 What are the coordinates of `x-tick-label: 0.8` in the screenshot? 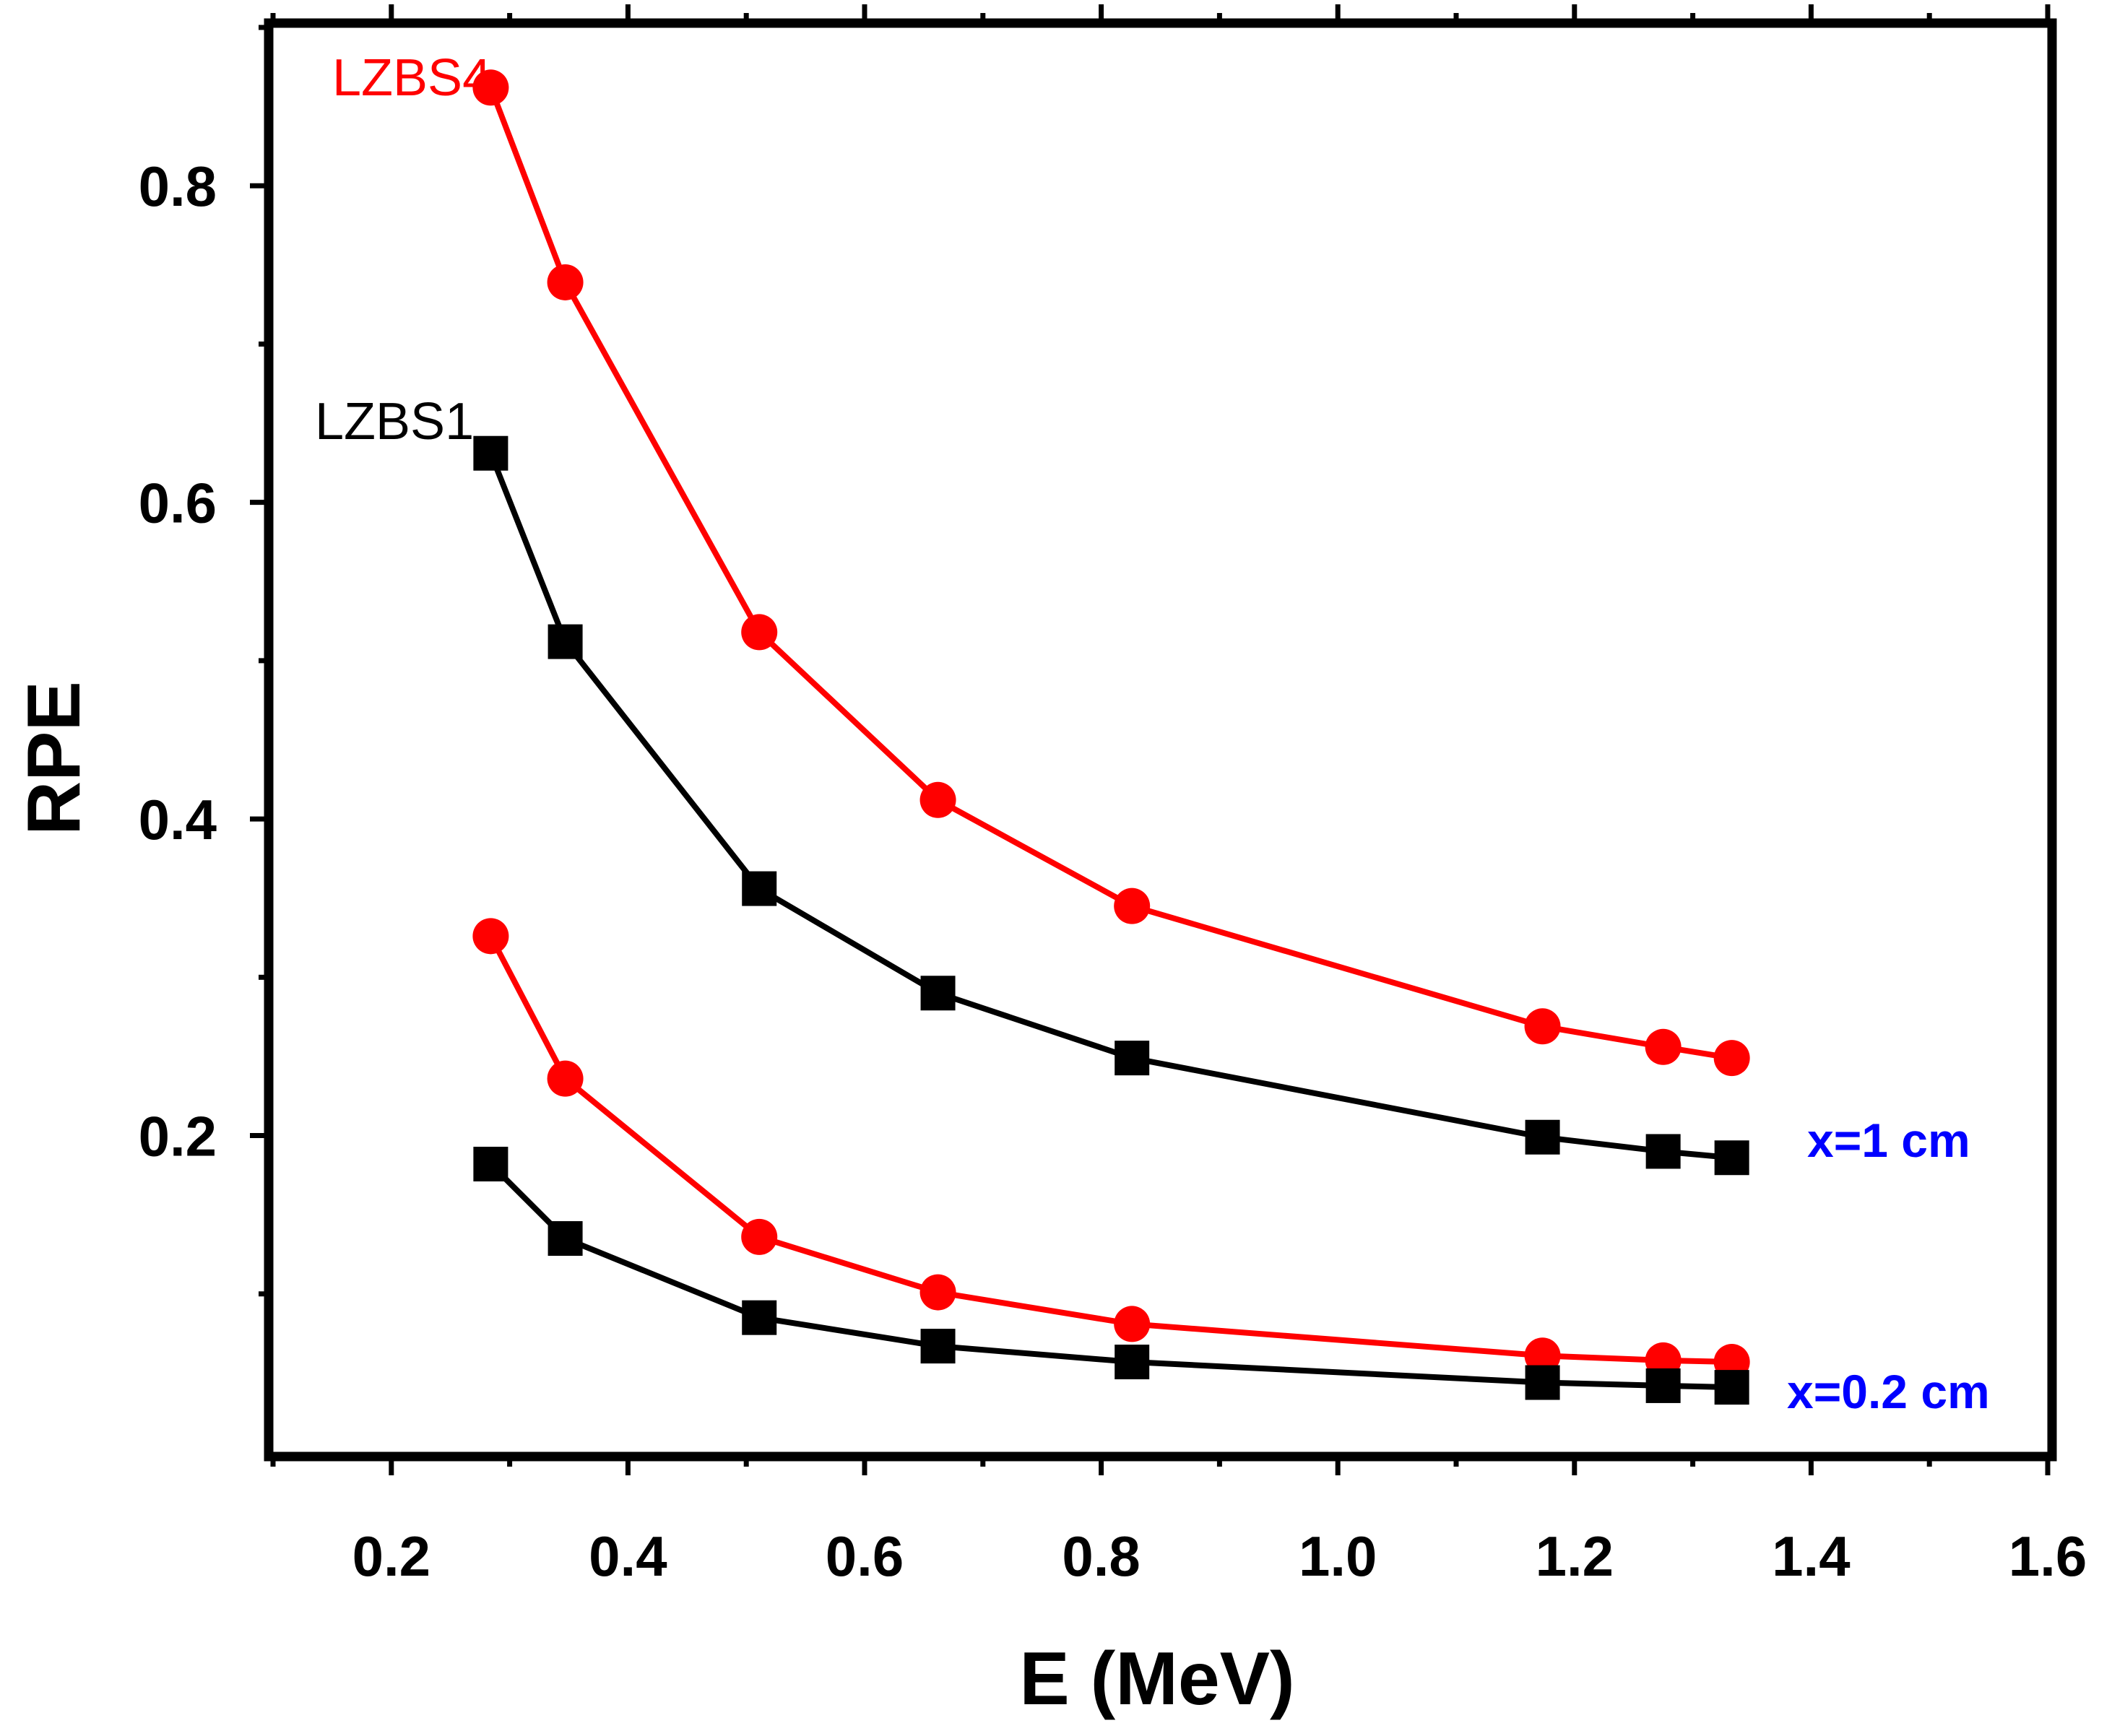 It's located at (1101, 1556).